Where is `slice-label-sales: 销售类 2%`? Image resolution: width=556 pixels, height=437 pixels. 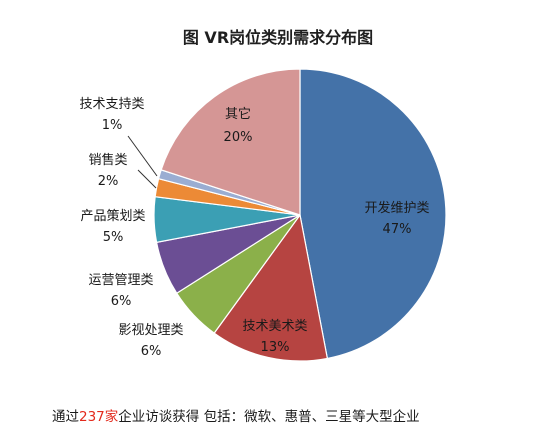 slice-label-sales: 销售类 2% is located at coordinates (108, 171).